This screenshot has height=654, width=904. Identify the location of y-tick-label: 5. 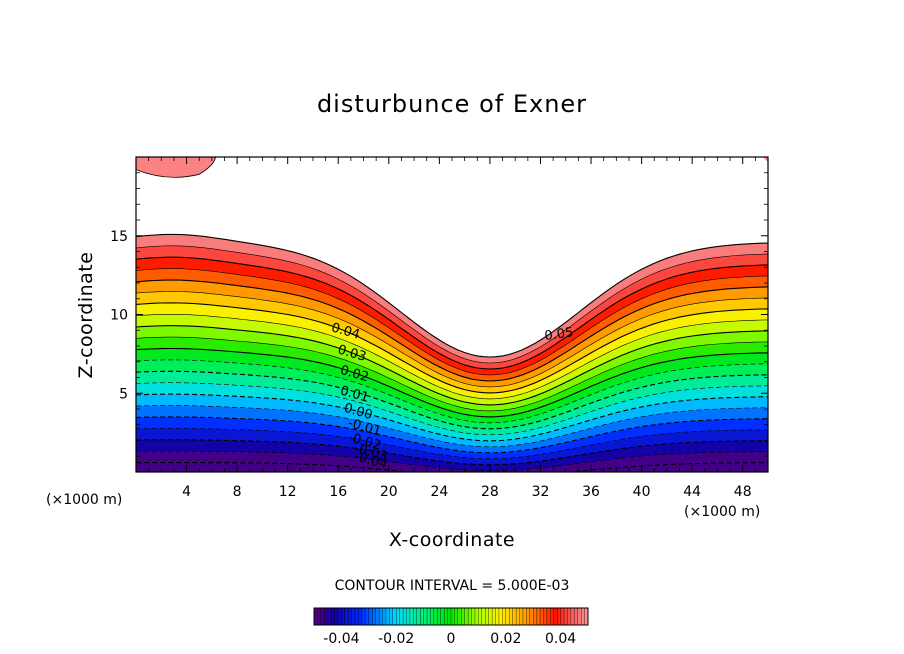
(123, 394).